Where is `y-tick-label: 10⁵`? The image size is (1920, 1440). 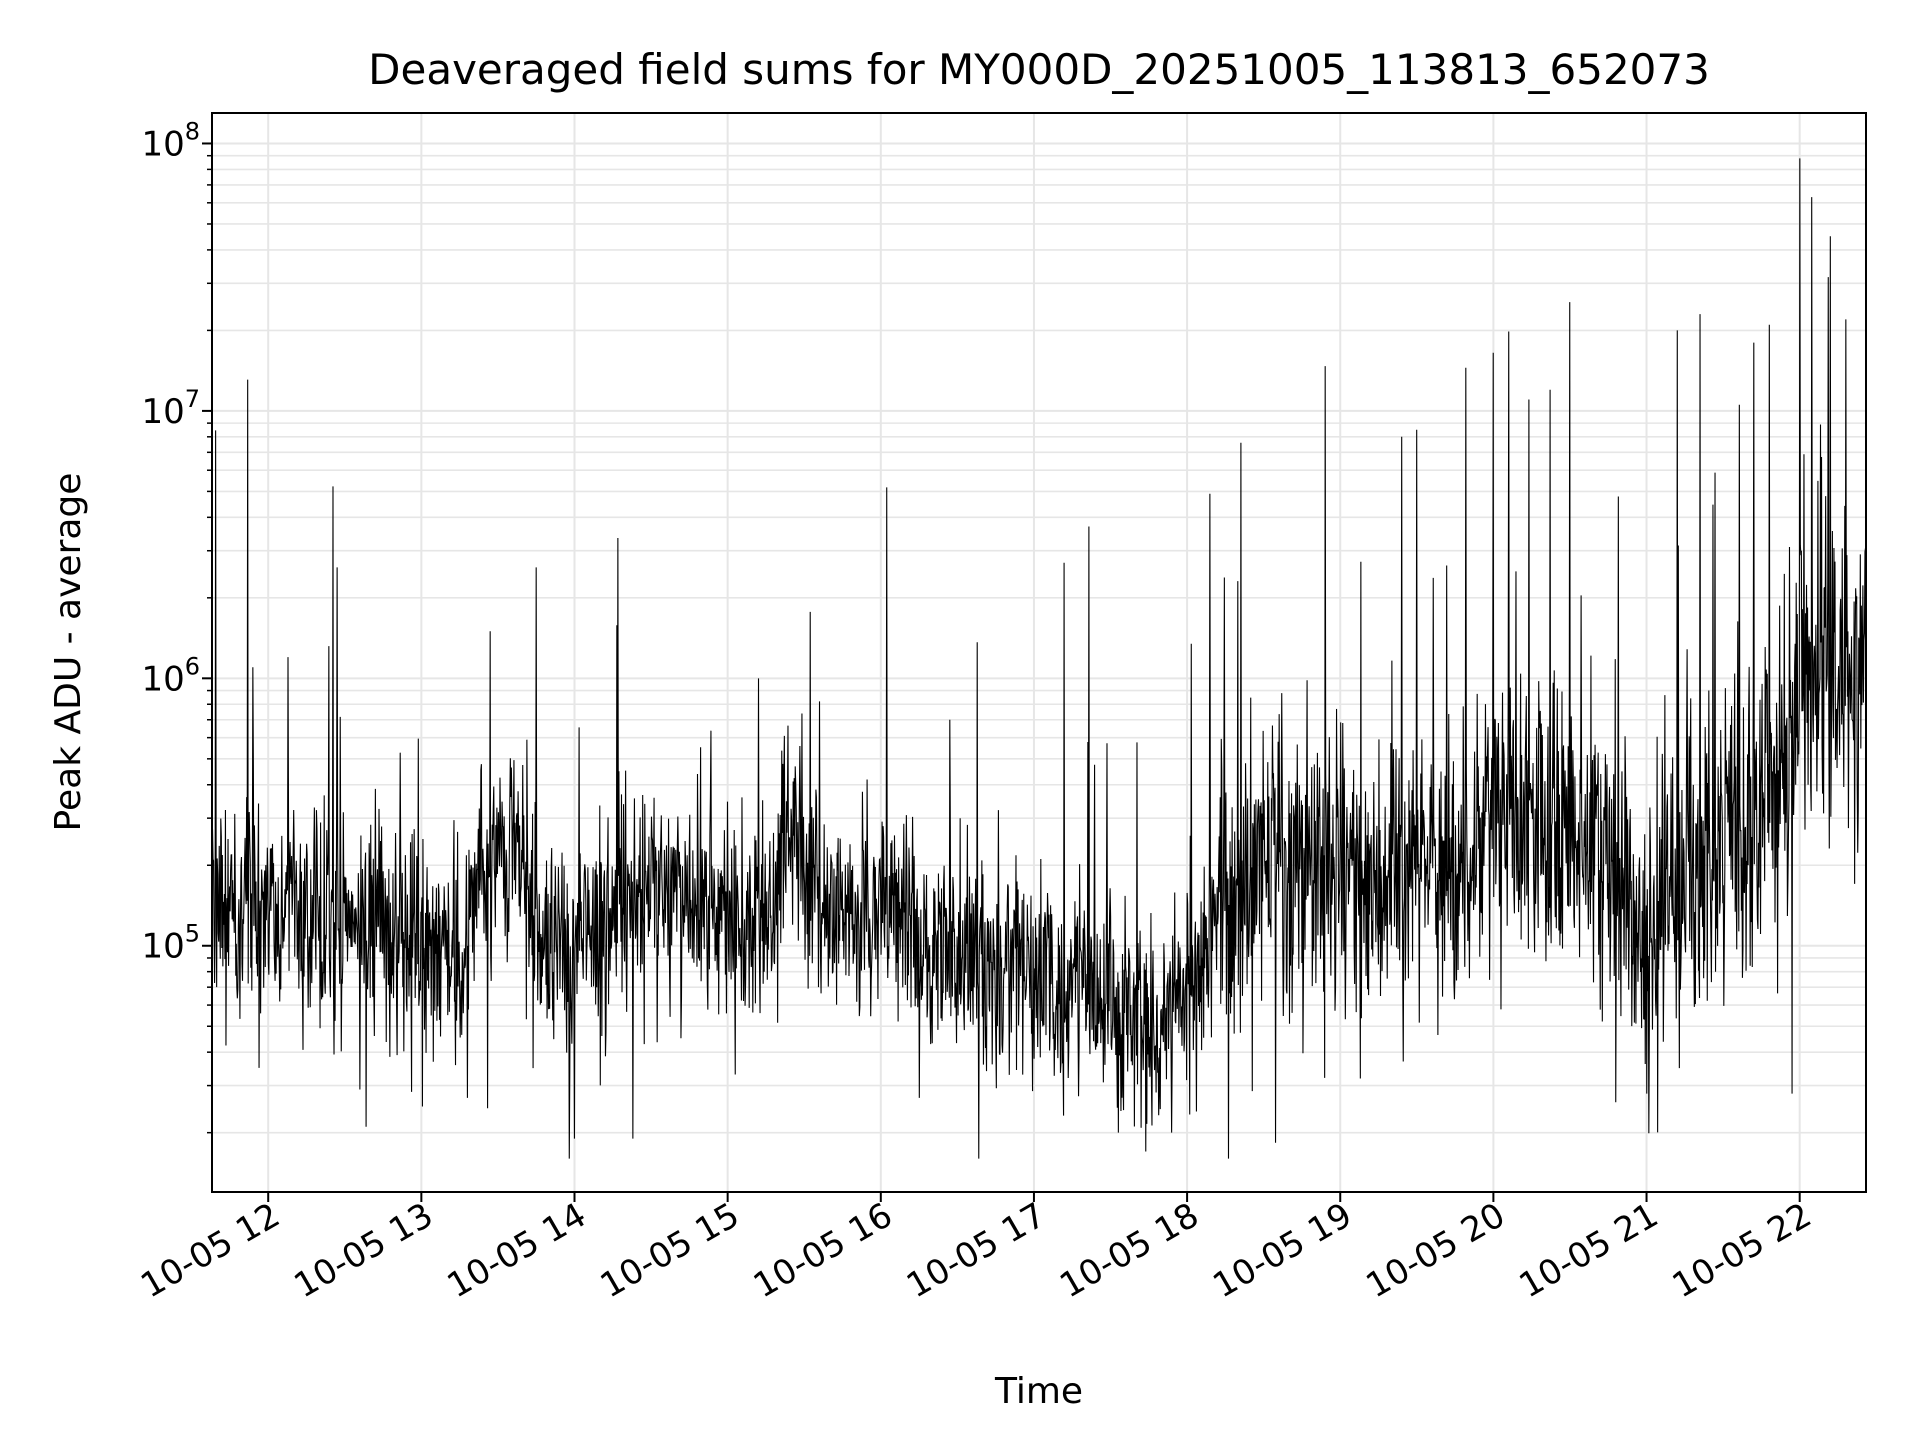 y-tick-label: 10⁵ is located at coordinates (170, 943).